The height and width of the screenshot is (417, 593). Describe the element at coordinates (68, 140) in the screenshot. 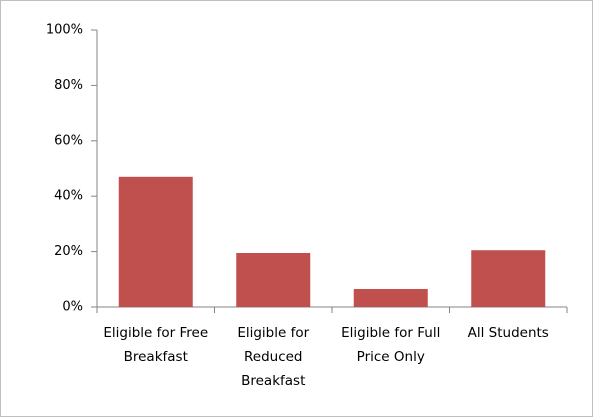

I see `y-tick-label: 60%` at that location.